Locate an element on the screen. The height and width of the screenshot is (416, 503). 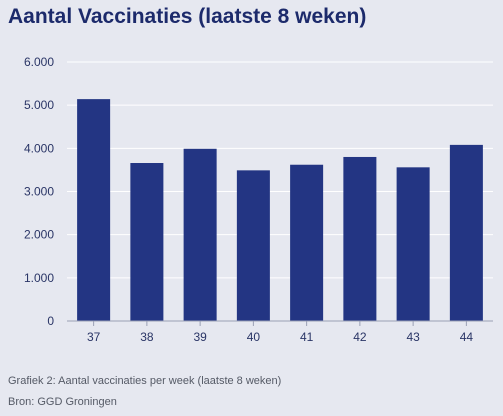
x-tick-label: 42 is located at coordinates (360, 337).